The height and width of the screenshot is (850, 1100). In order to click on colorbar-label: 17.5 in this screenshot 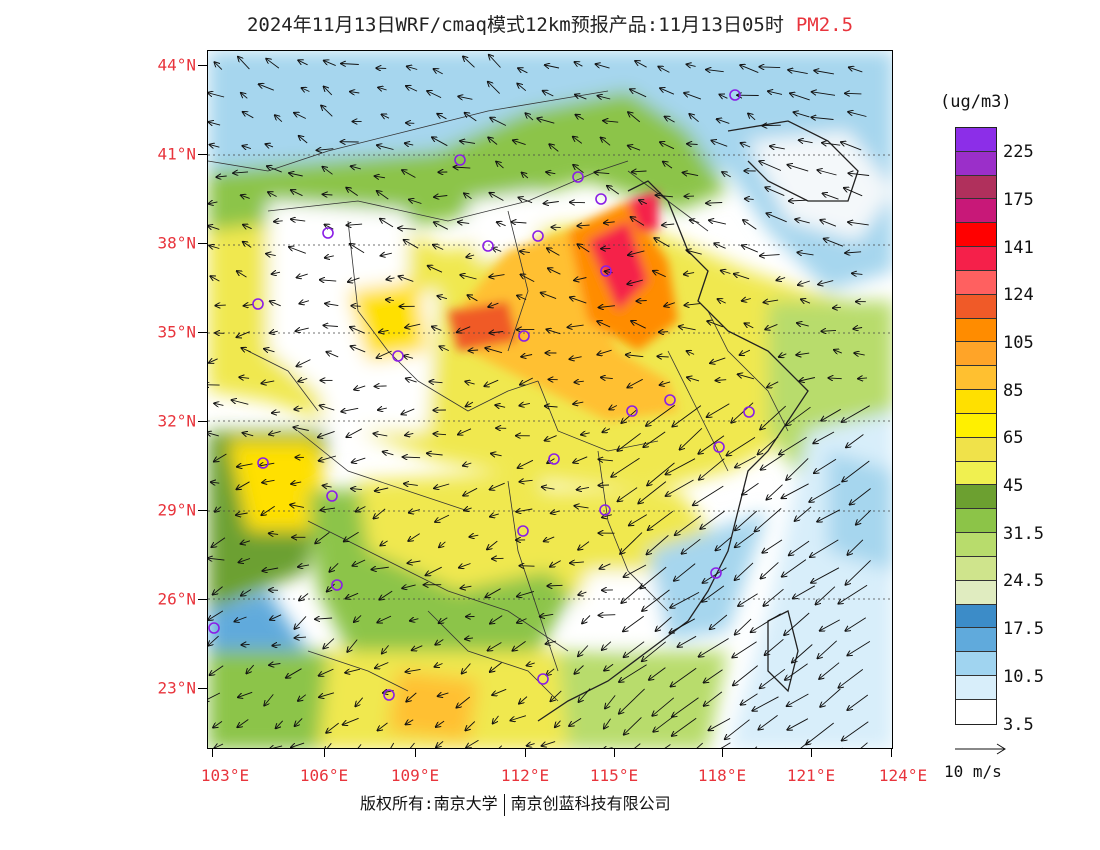, I will do `click(1023, 629)`.